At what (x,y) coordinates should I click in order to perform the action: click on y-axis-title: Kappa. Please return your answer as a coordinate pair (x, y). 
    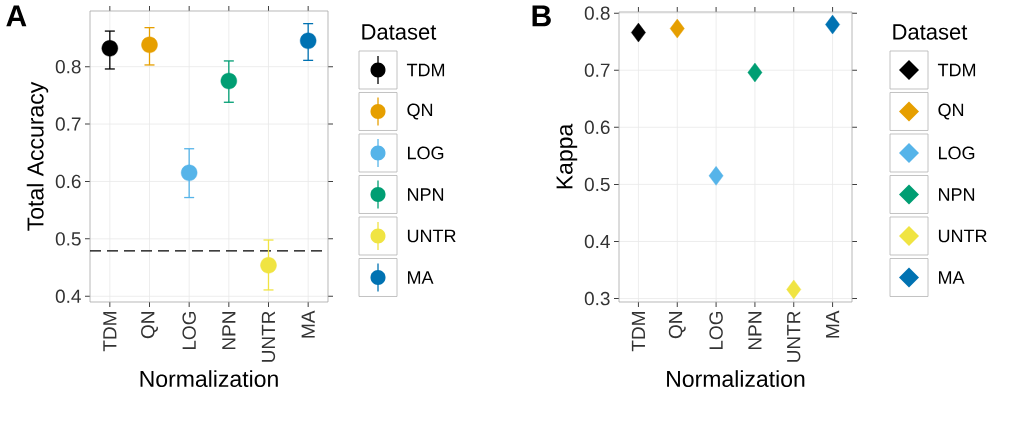
    Looking at the image, I should click on (567, 156).